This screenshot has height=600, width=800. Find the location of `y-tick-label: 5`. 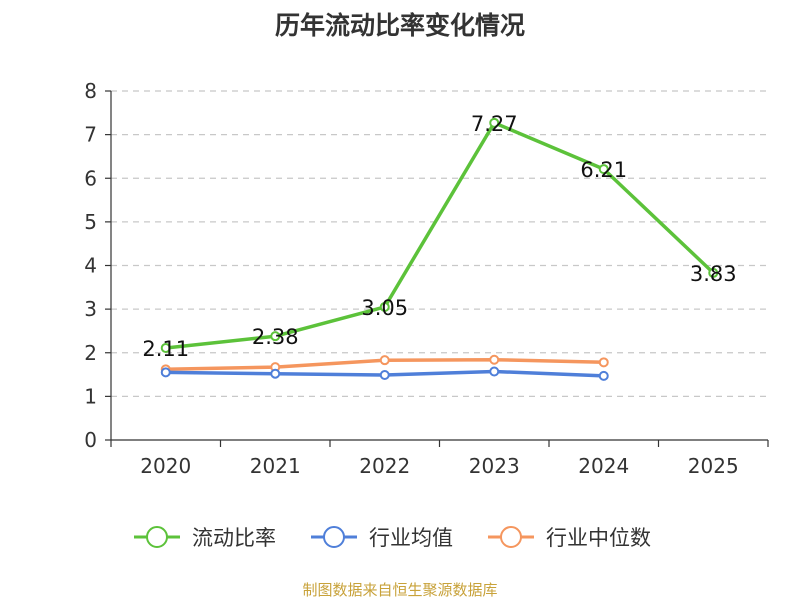

y-tick-label: 5 is located at coordinates (90, 222).